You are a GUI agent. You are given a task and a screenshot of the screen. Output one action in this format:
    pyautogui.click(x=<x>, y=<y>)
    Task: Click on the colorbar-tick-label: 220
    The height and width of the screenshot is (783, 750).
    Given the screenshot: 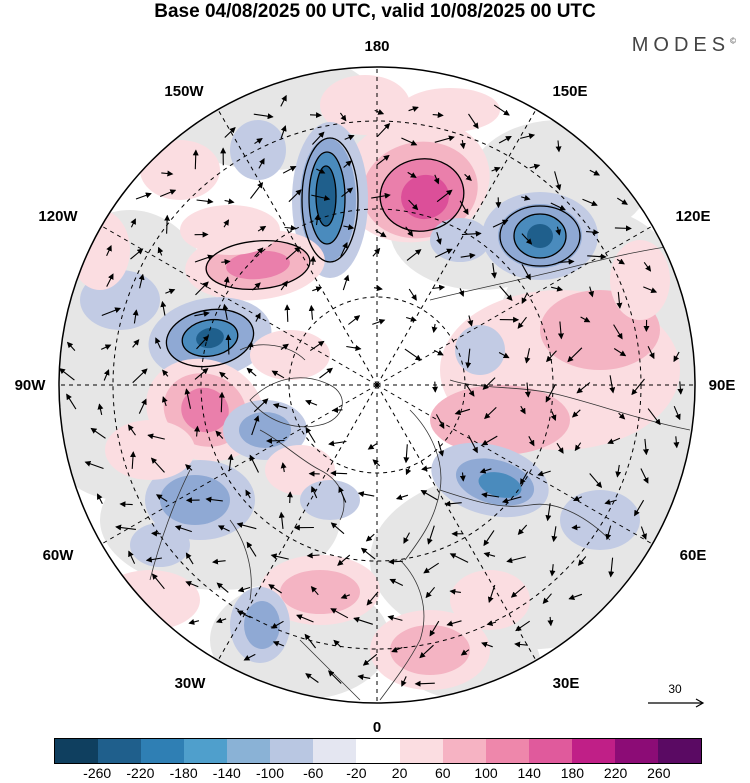 What is the action you would take?
    pyautogui.click(x=615, y=773)
    